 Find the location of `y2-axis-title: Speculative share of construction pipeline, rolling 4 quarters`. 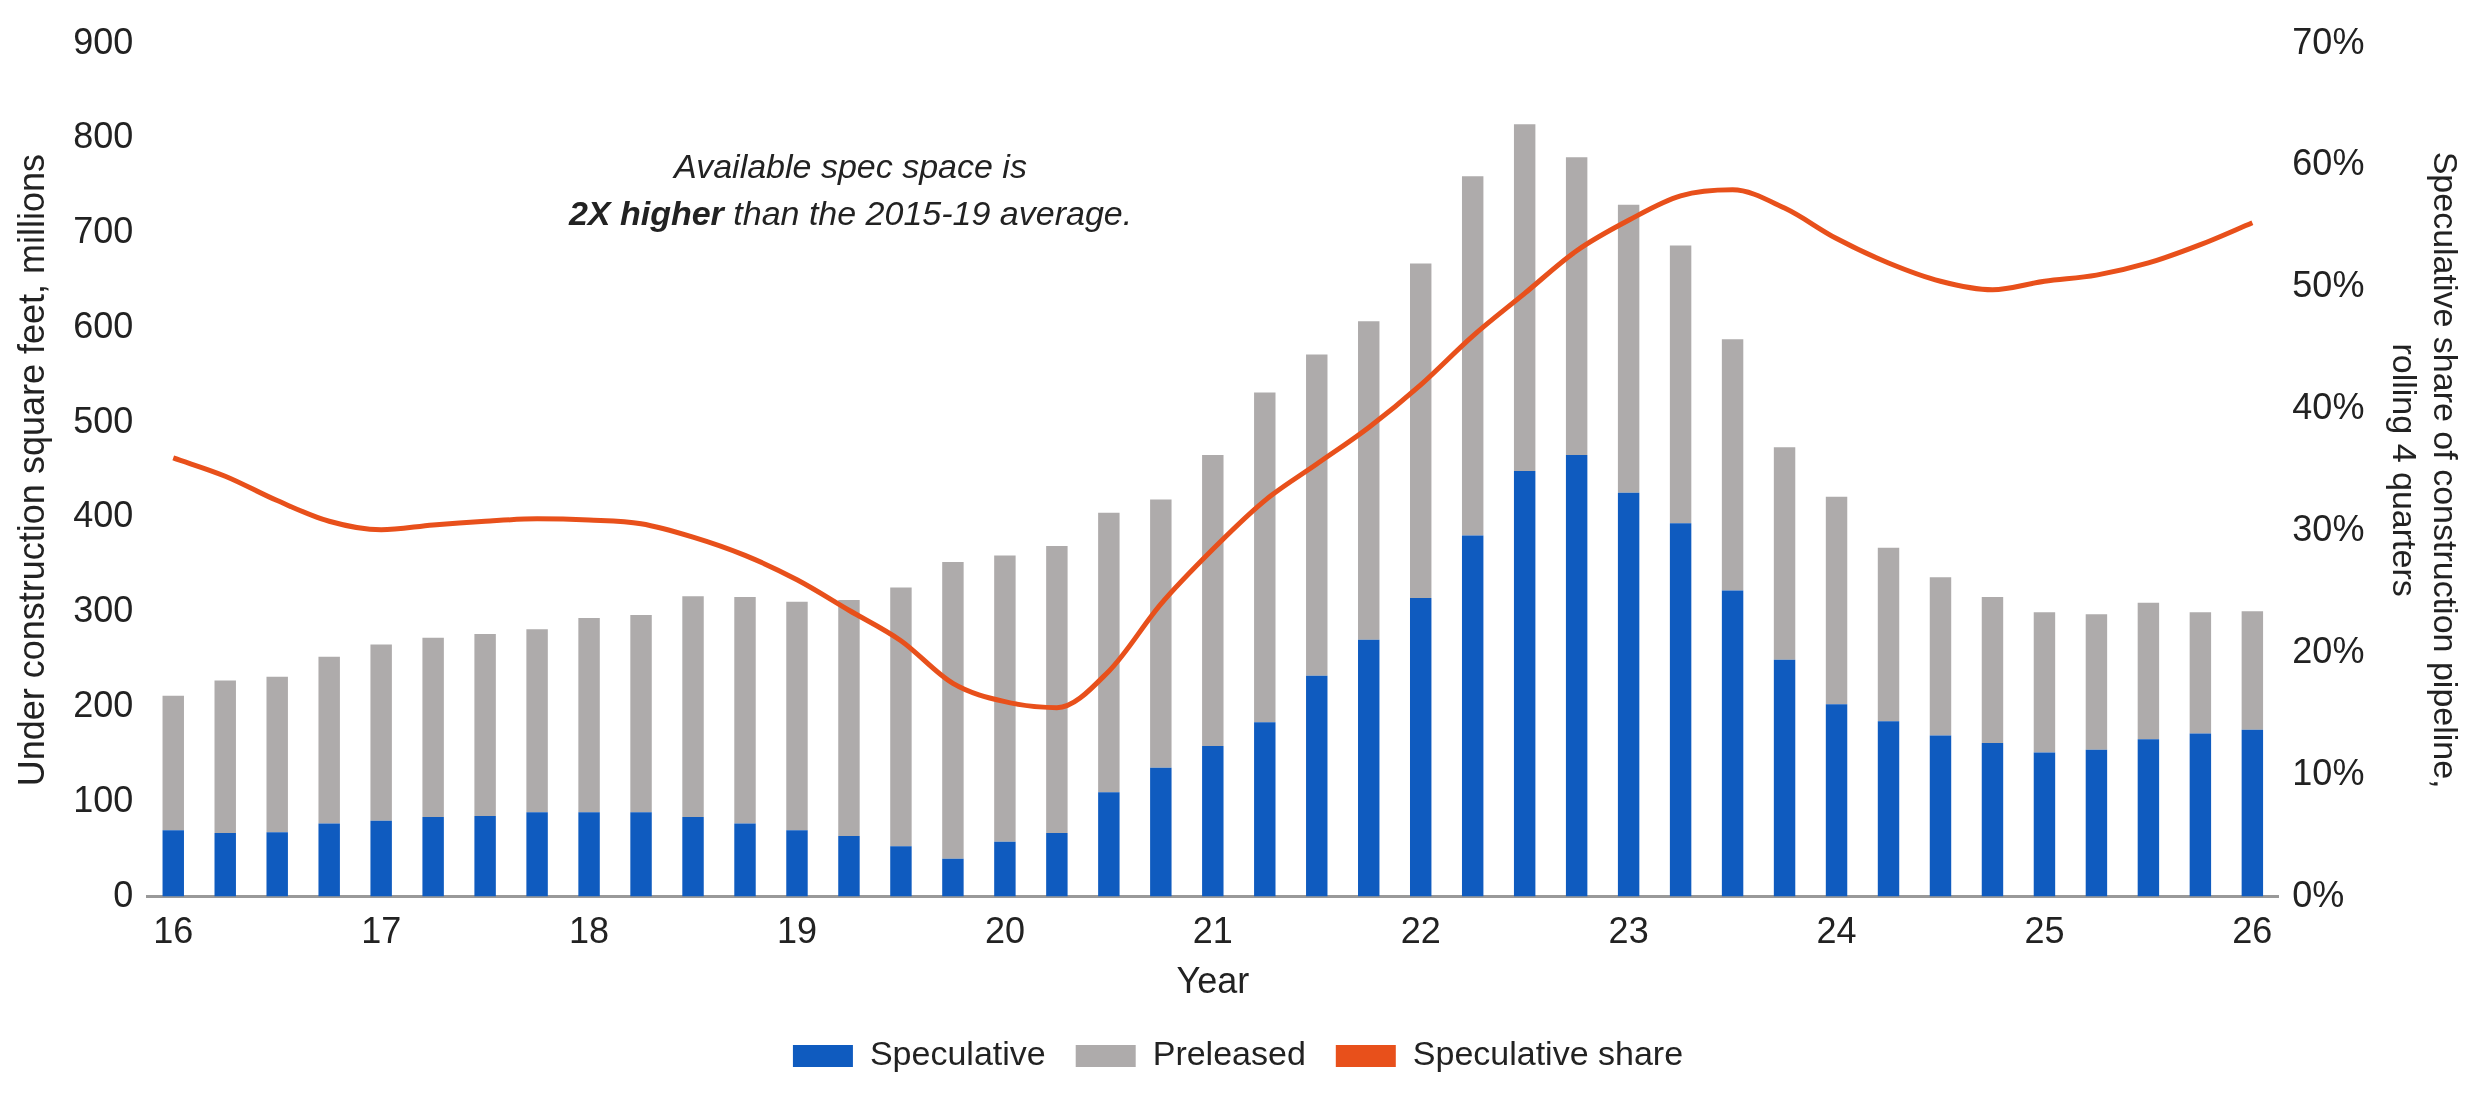

y2-axis-title: Speculative share of construction pipeline, rolling 4 quarters is located at coordinates (2426, 470).